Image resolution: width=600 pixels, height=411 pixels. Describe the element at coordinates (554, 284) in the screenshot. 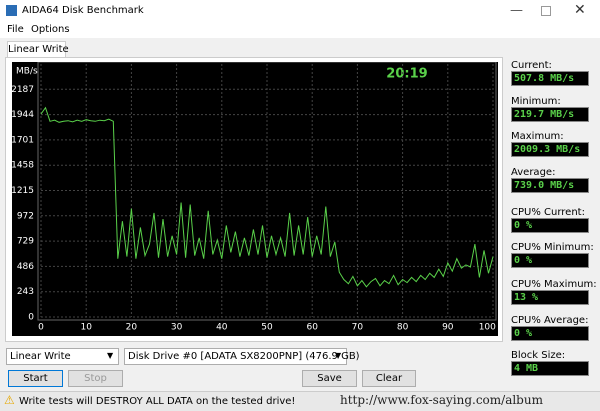

I see `stat-label: CPU% Maximum:` at that location.